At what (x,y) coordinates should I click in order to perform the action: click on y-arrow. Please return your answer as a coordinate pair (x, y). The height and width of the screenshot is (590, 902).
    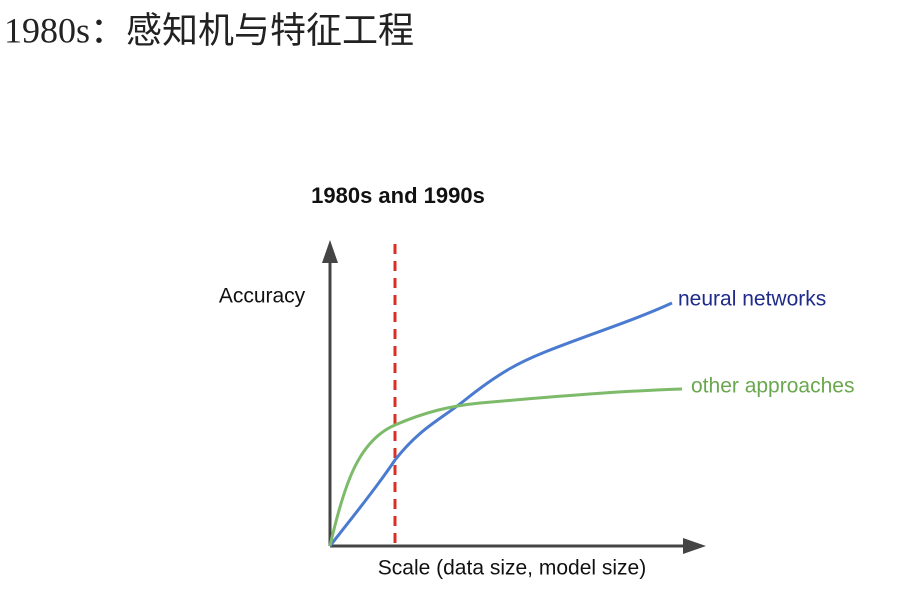
    Looking at the image, I should click on (330, 251).